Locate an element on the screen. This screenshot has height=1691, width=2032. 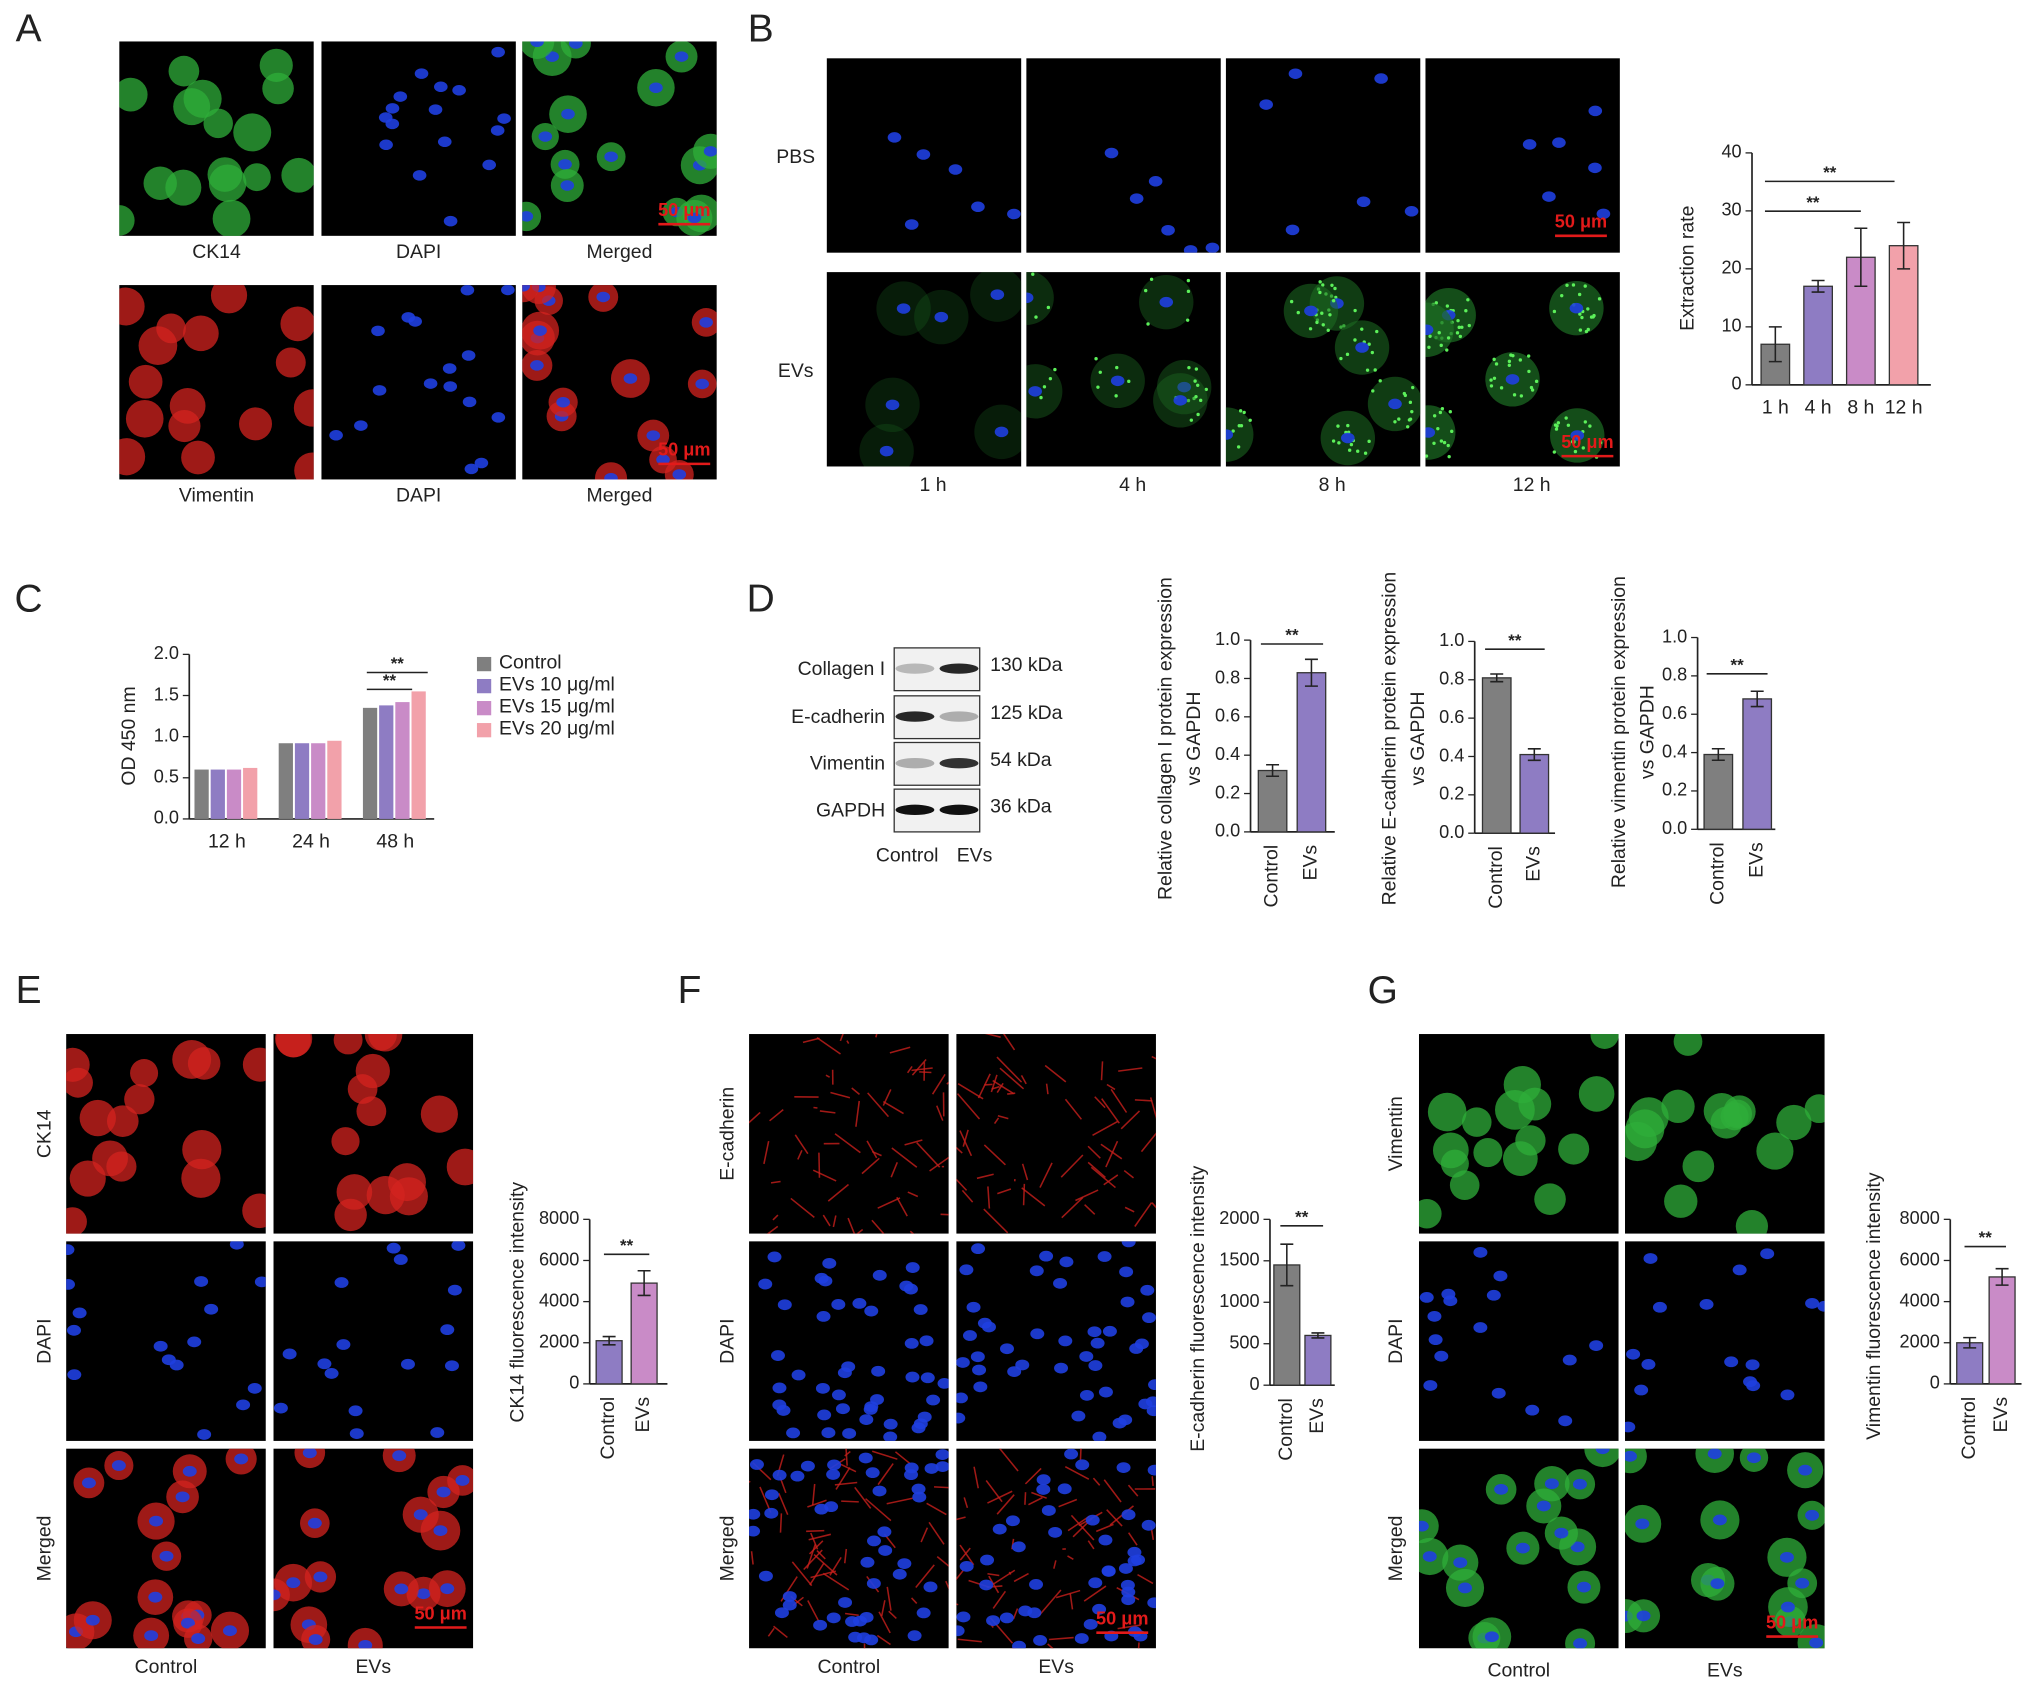
x-tick-label: 12 h is located at coordinates (1904, 407).